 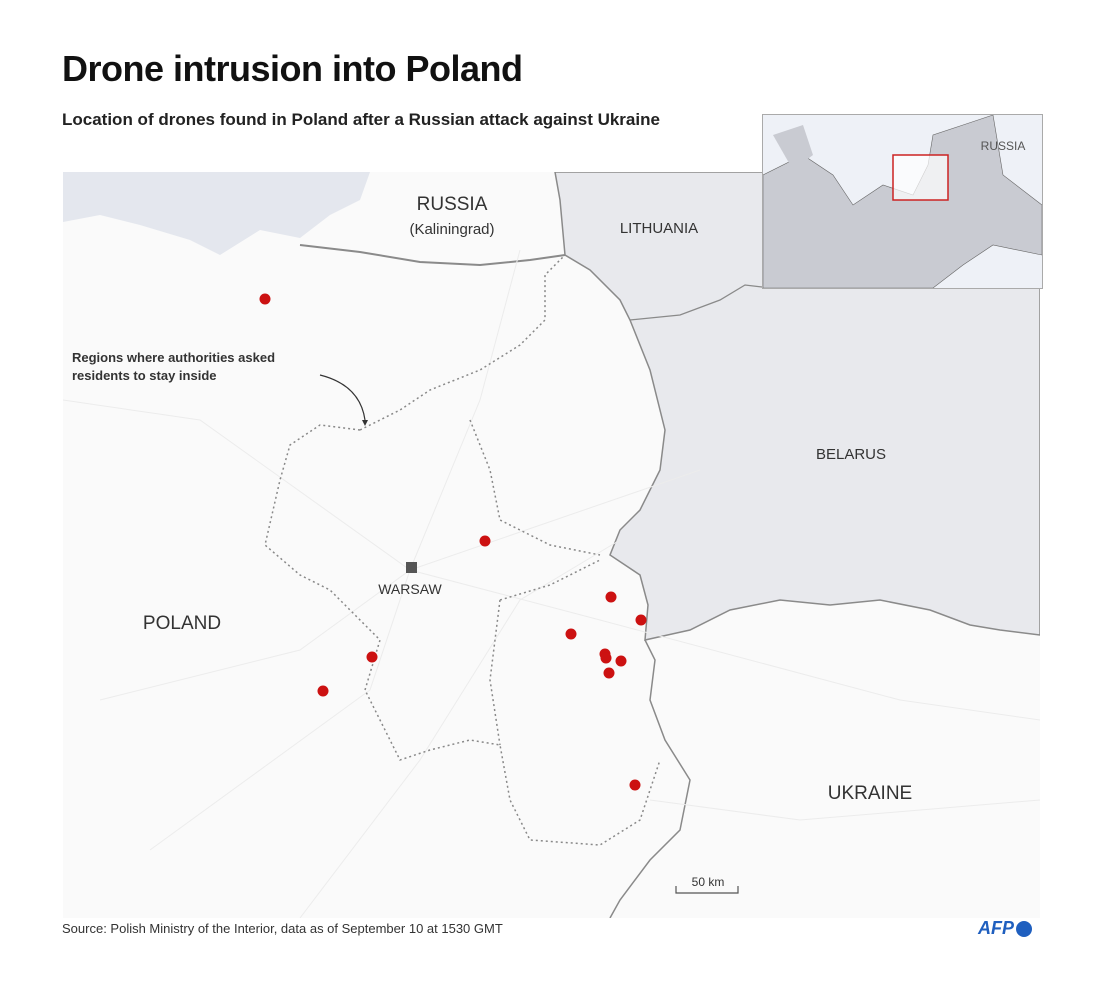 What do you see at coordinates (793, 147) in the screenshot?
I see `uk-land` at bounding box center [793, 147].